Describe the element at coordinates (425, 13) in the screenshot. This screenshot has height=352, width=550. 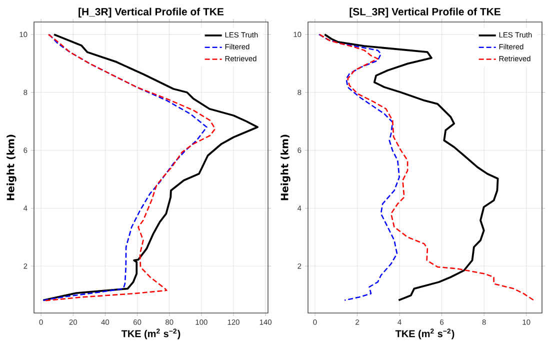
I see `chart-title: [SL_3R] Vertical Profile of TKE` at that location.